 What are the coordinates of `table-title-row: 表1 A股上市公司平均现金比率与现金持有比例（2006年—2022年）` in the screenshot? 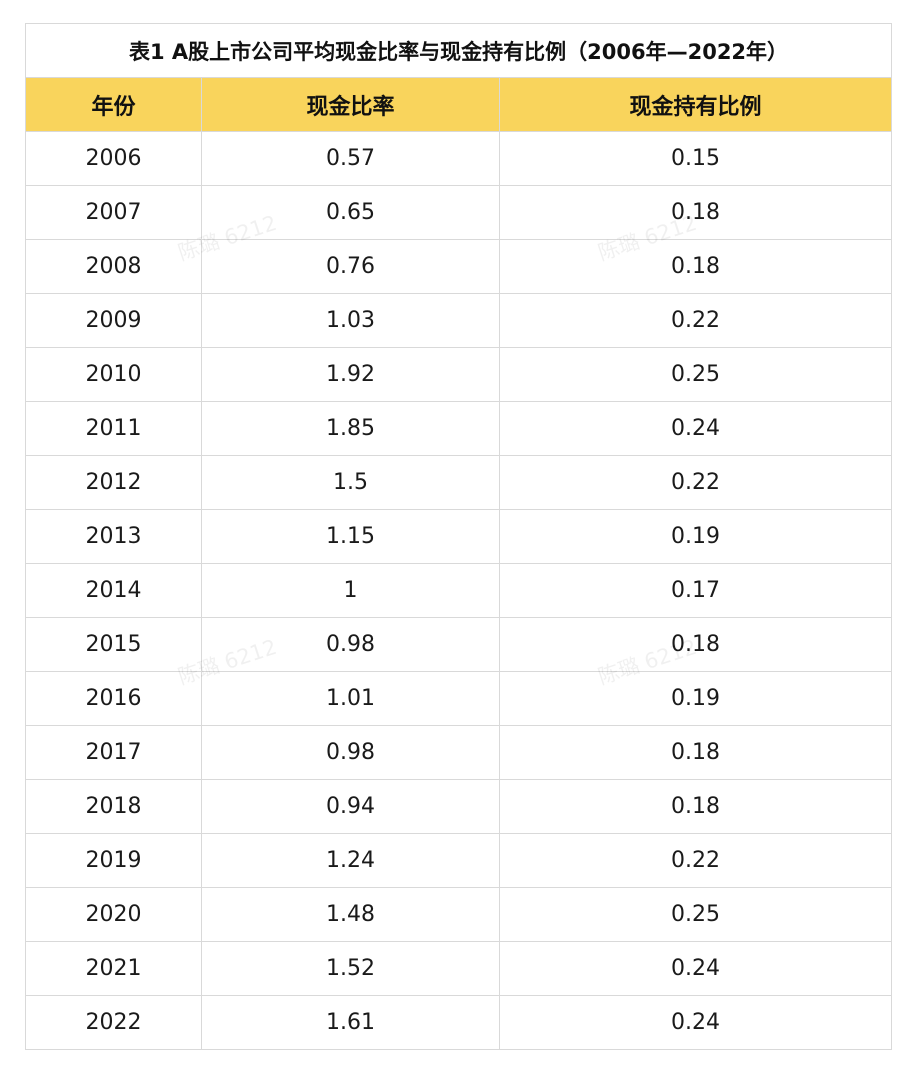 It's located at (458, 50).